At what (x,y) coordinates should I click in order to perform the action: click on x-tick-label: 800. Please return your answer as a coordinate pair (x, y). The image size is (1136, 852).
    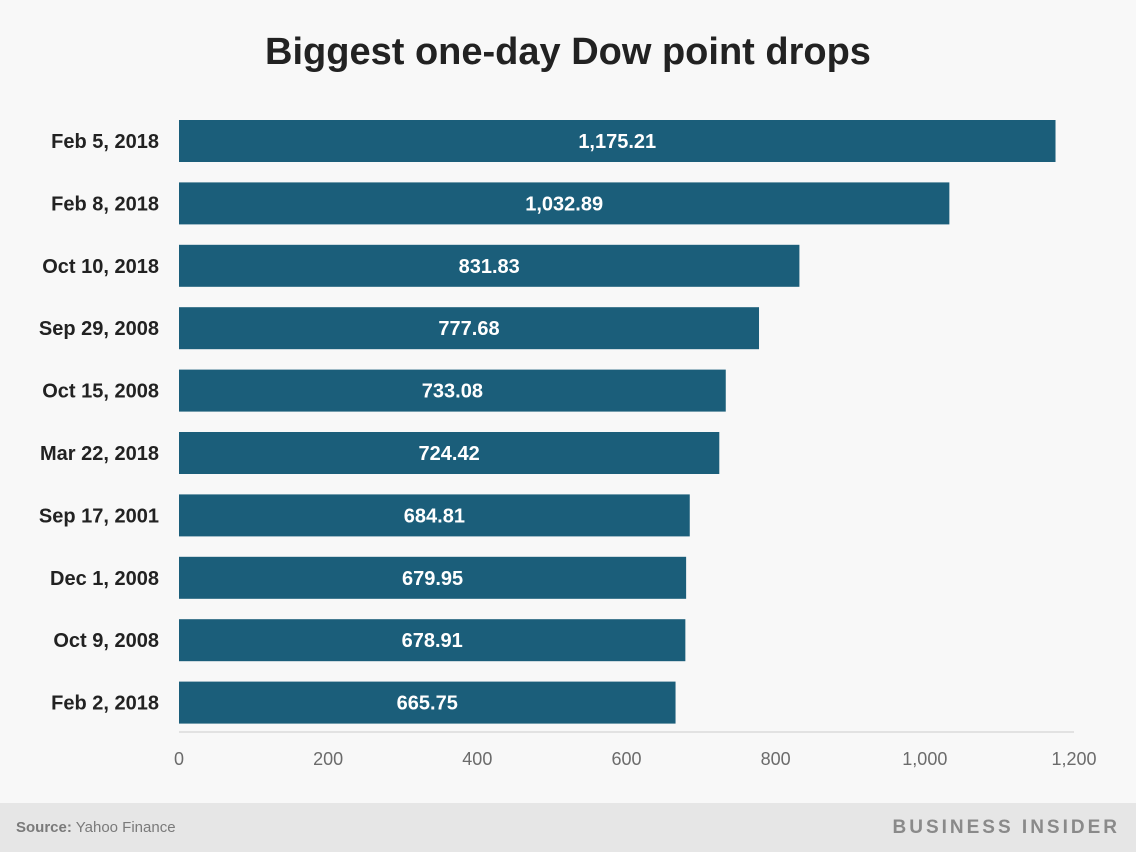
    Looking at the image, I should click on (776, 759).